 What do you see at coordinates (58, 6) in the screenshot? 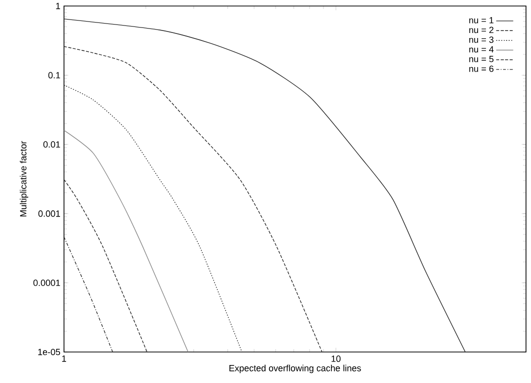
I see `y-tick-label: 1` at bounding box center [58, 6].